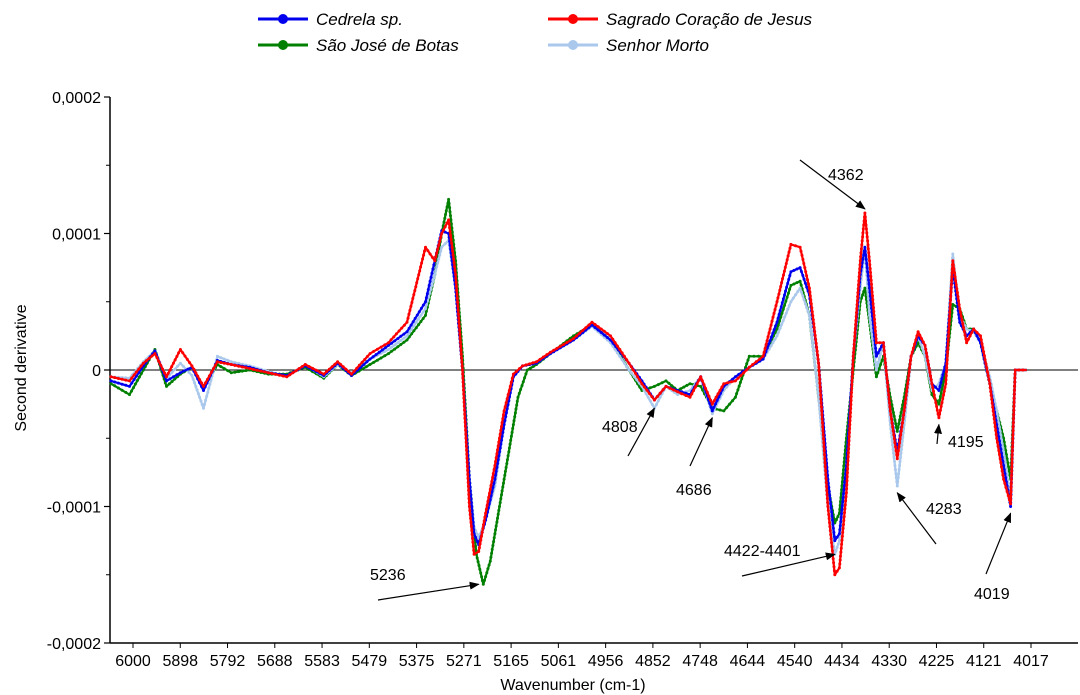 The height and width of the screenshot is (695, 1080). What do you see at coordinates (21, 367) in the screenshot?
I see `y-axis-title: Second derivative` at bounding box center [21, 367].